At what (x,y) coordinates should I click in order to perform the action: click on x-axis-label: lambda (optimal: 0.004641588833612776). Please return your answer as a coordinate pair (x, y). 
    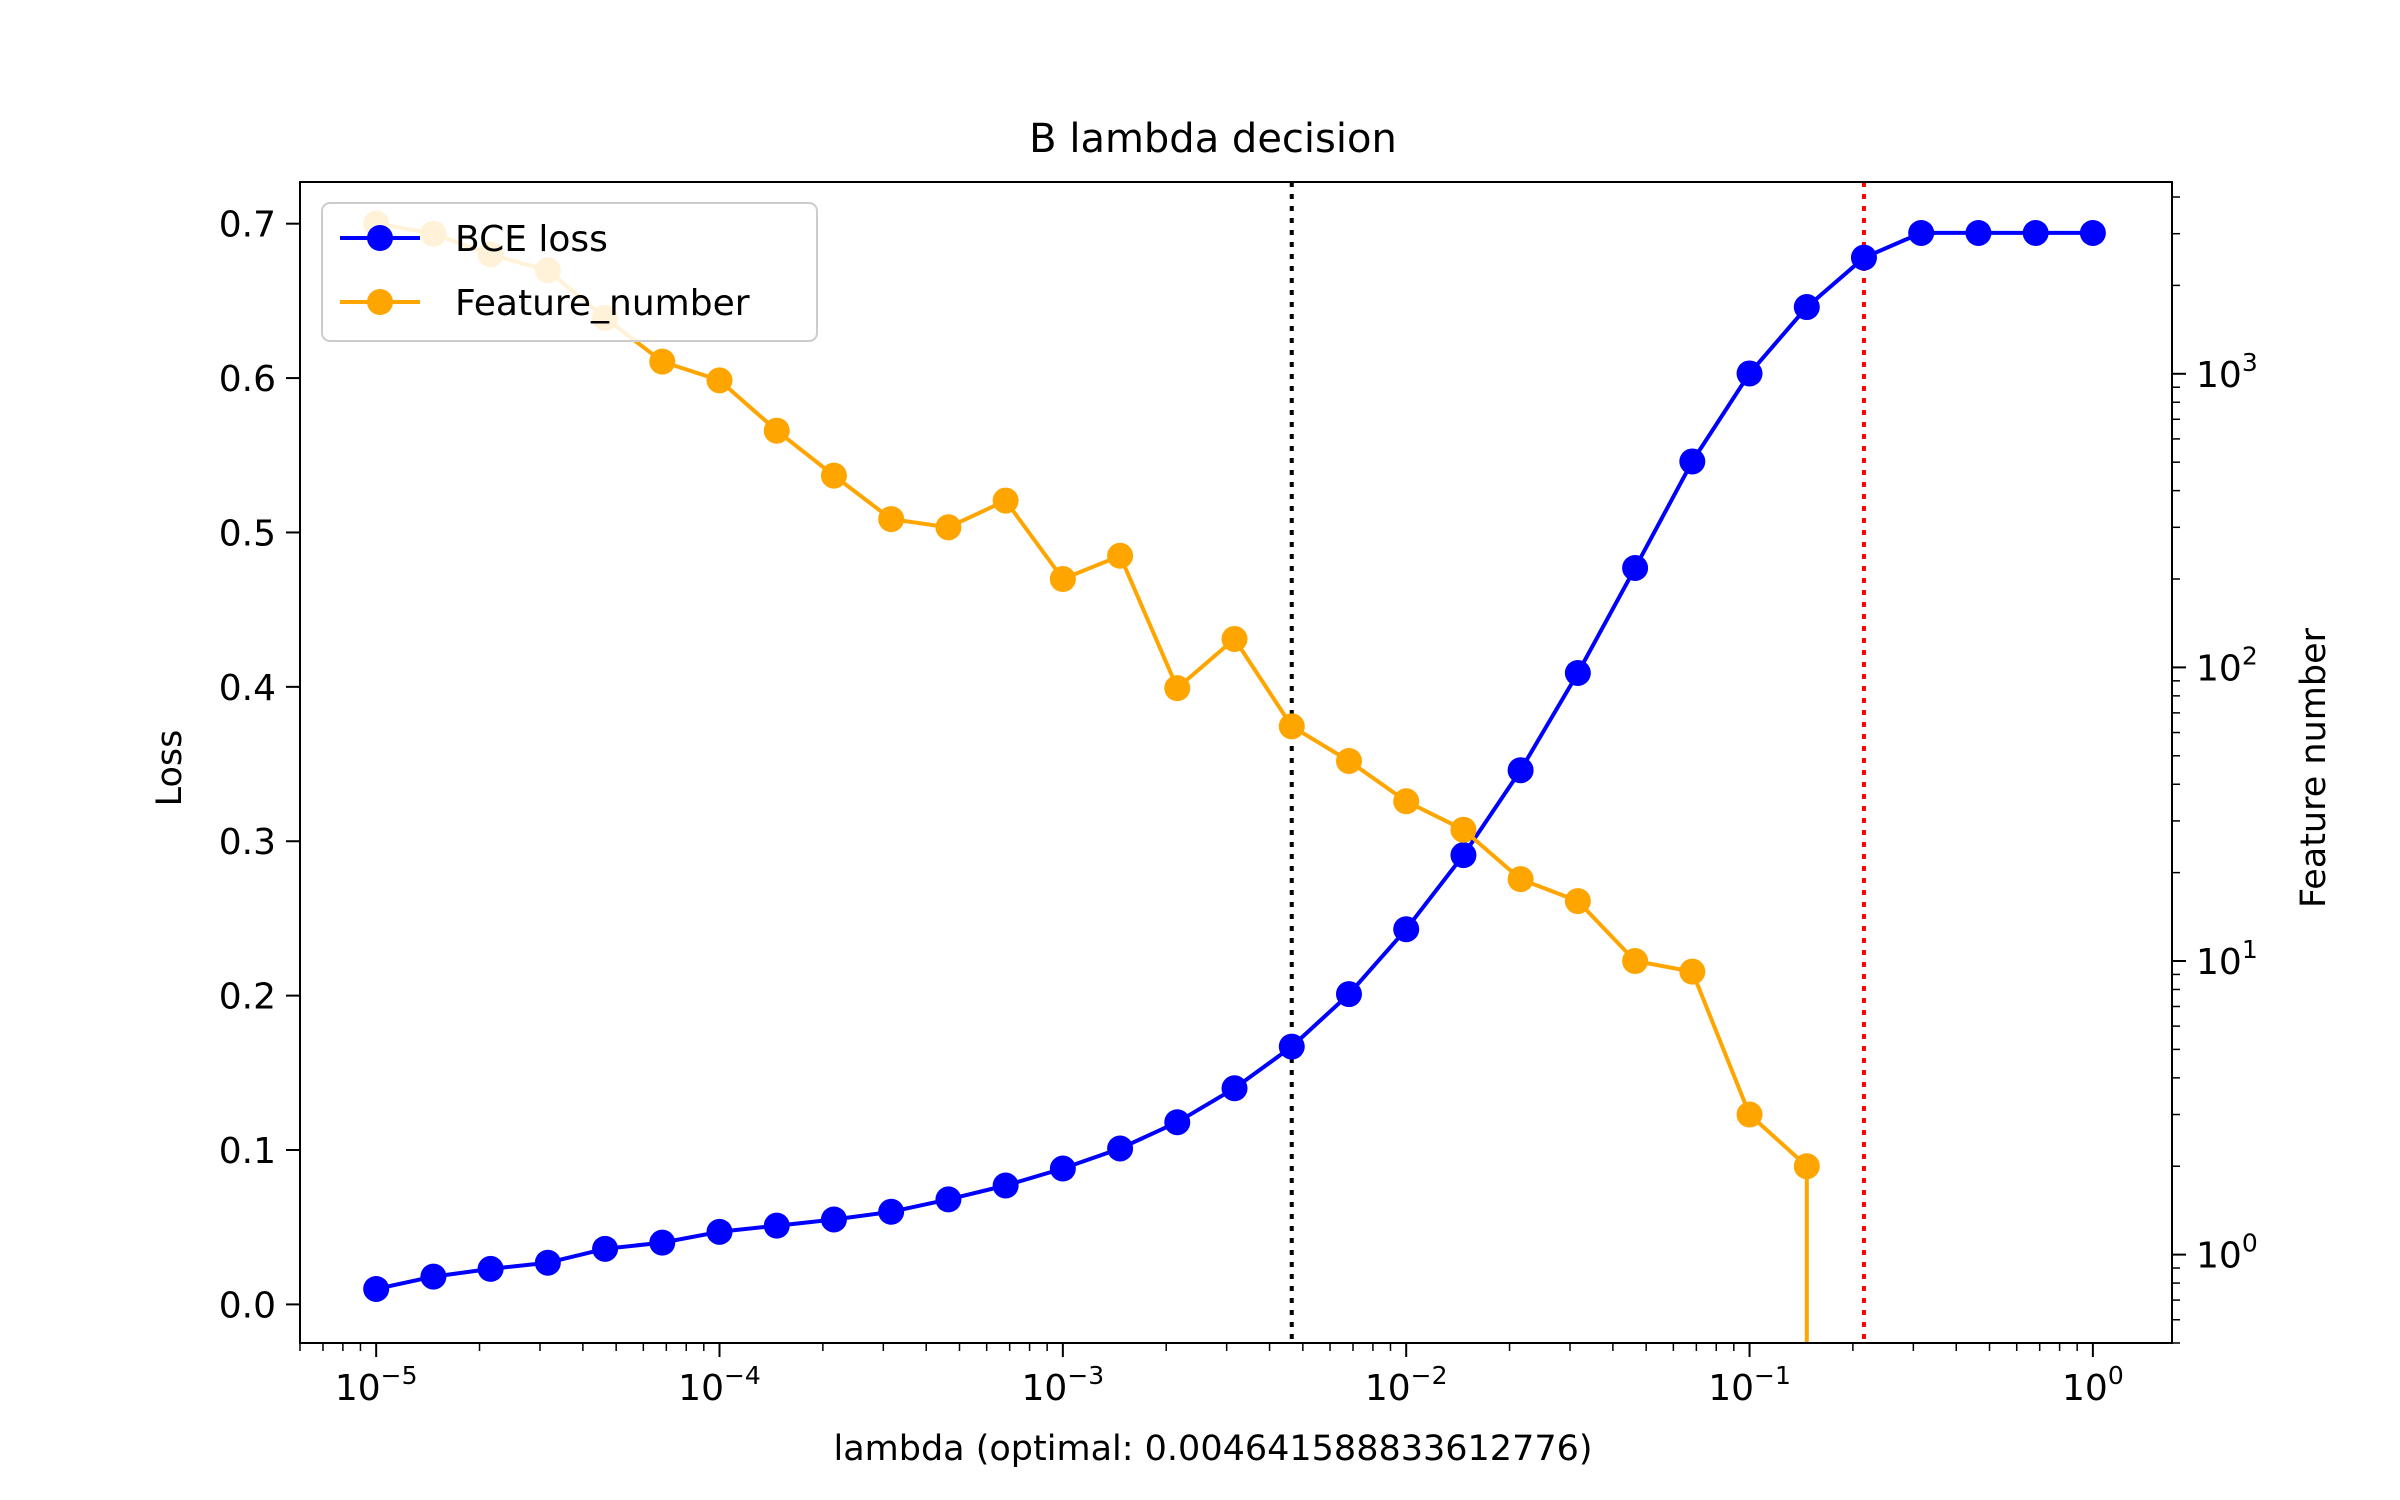
    Looking at the image, I should click on (1212, 1449).